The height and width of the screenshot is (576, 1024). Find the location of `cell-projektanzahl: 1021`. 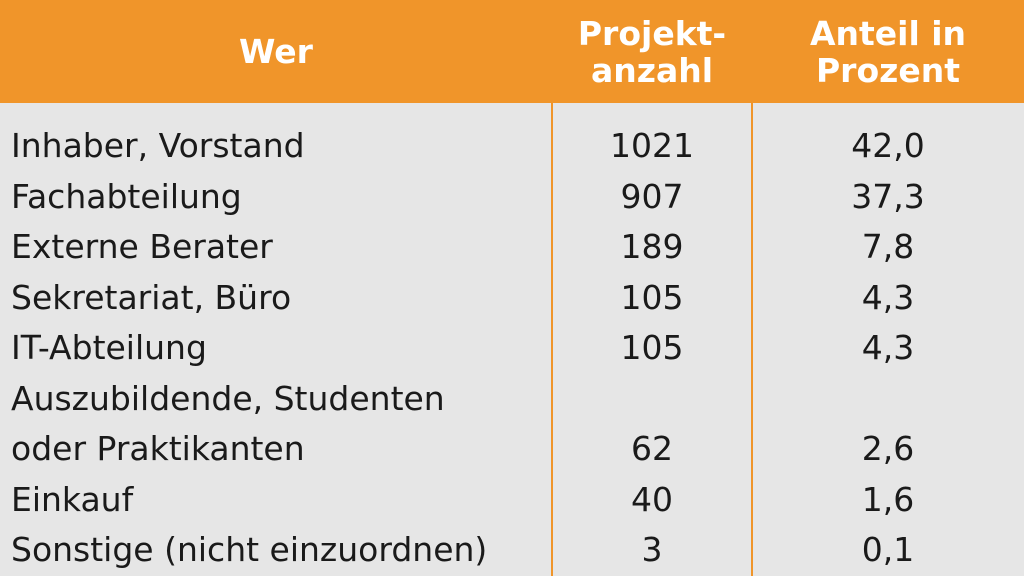

cell-projektanzahl: 1021 is located at coordinates (652, 145).